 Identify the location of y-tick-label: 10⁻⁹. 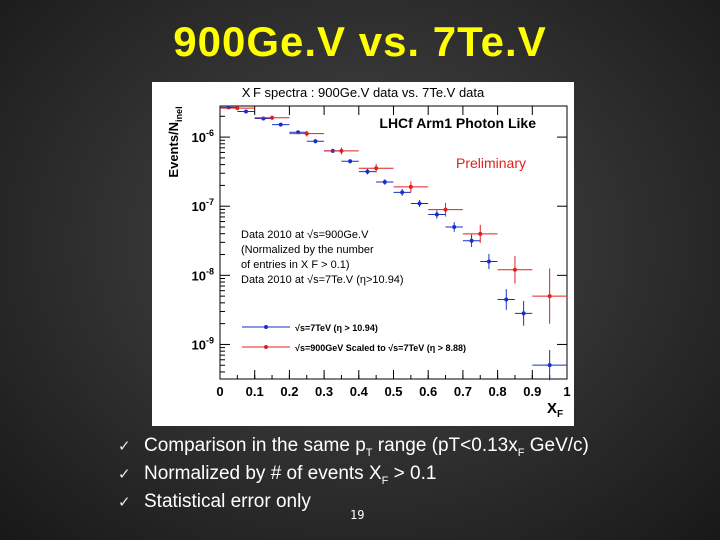
(203, 343).